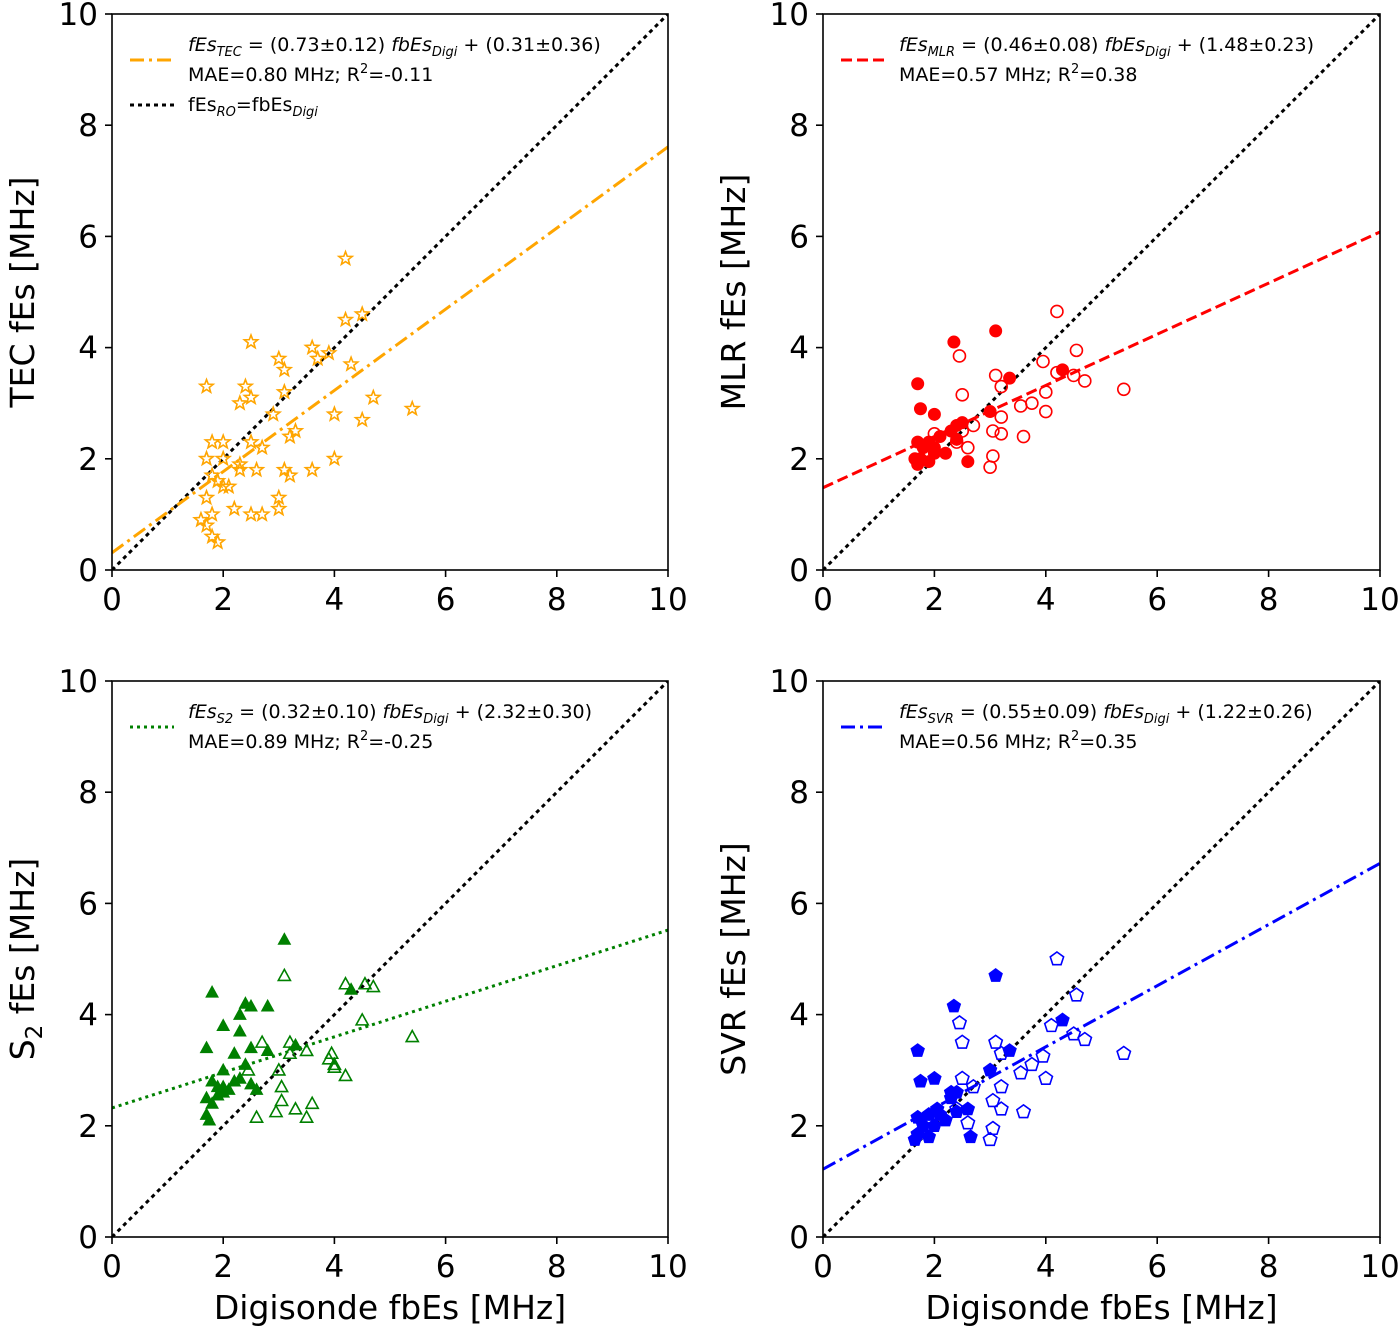 Image resolution: width=1400 pixels, height=1336 pixels. I want to click on y-tick-label: 10, so click(78, 16).